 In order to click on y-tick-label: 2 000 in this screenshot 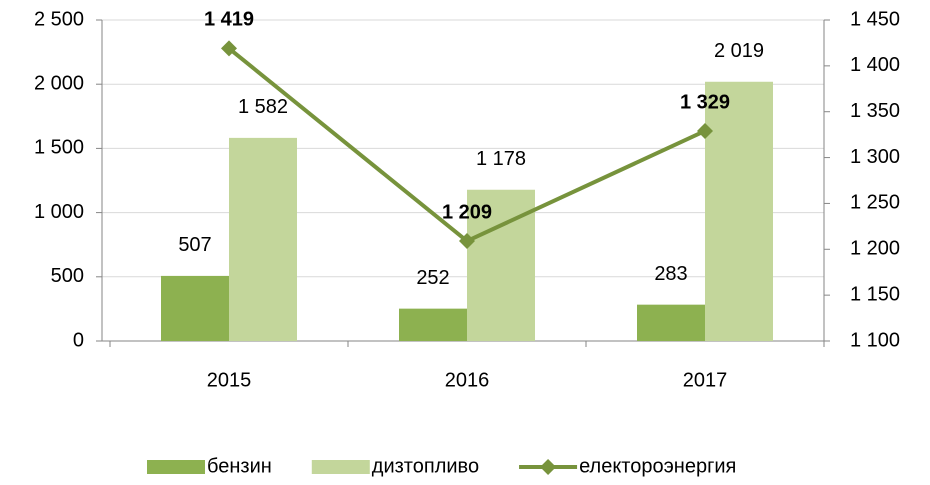, I will do `click(59, 83)`.